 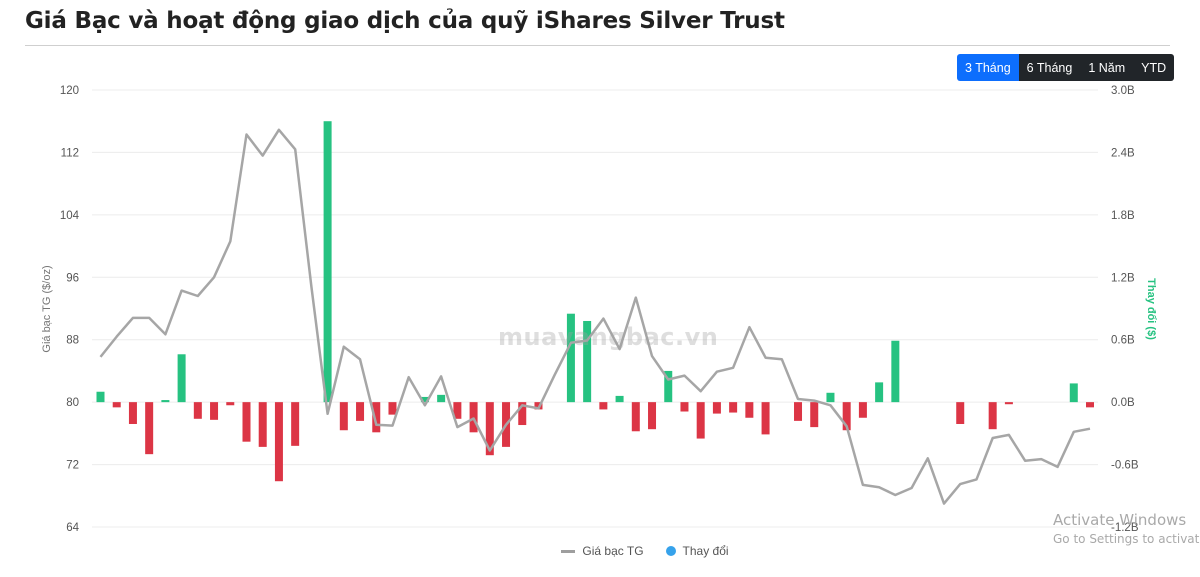 I want to click on legend-item-change: Thay đổi, so click(x=697, y=551).